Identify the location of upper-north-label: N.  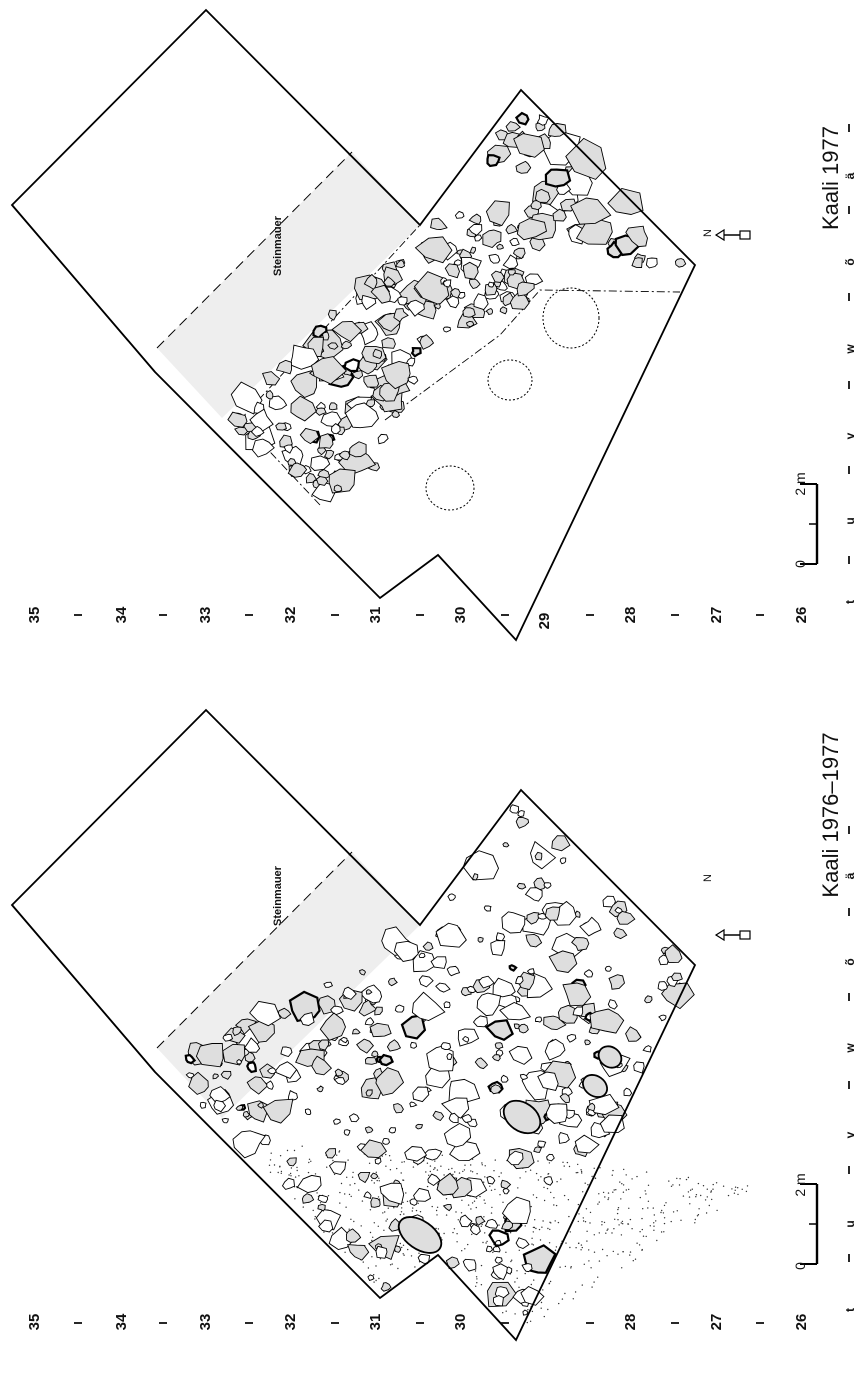
(708, 233).